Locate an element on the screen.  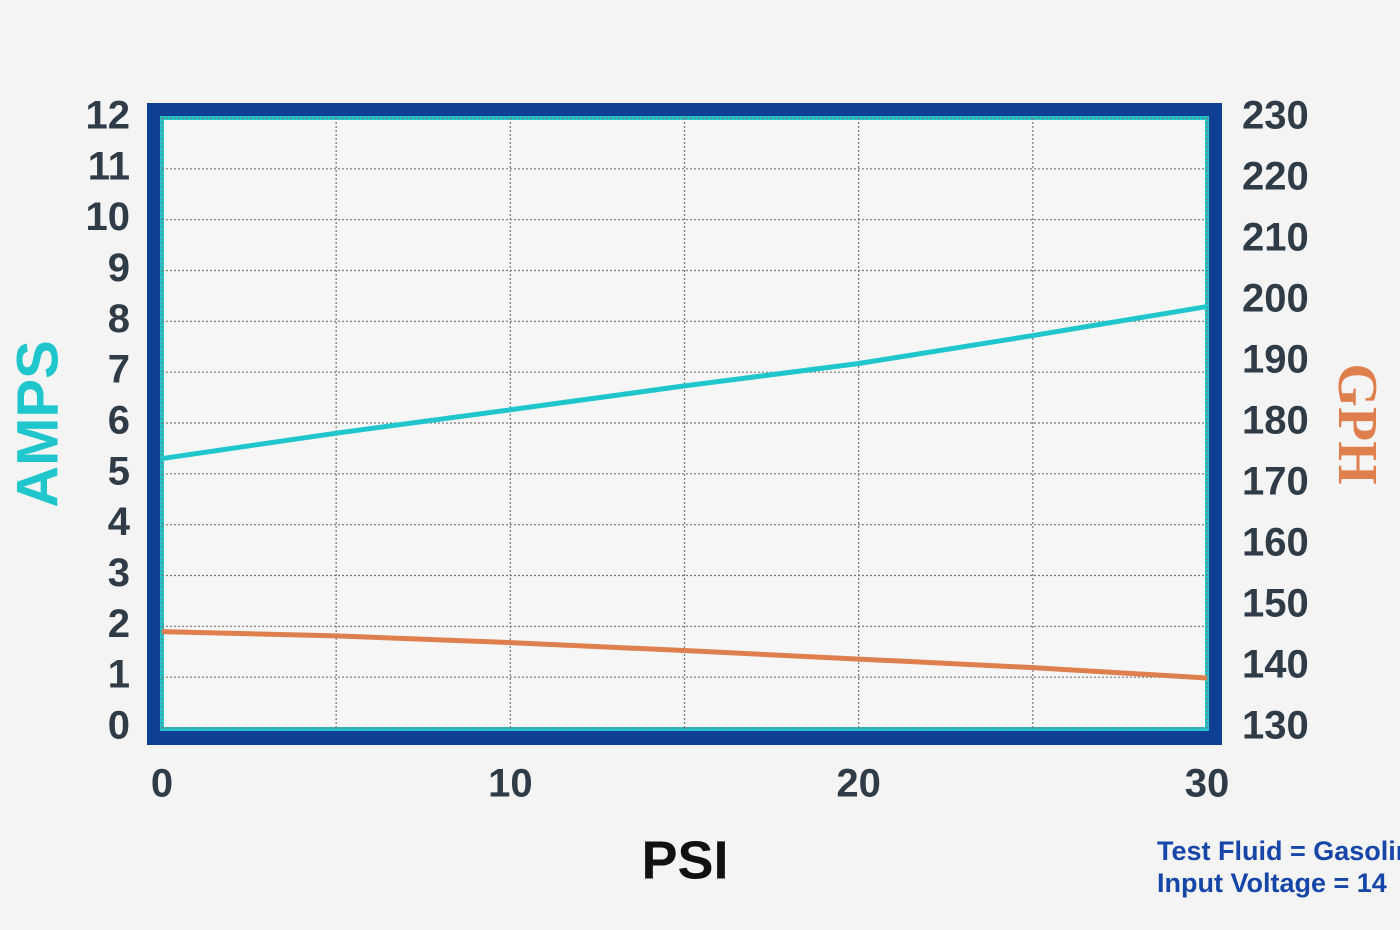
y-tick-label: 8 is located at coordinates (119, 319).